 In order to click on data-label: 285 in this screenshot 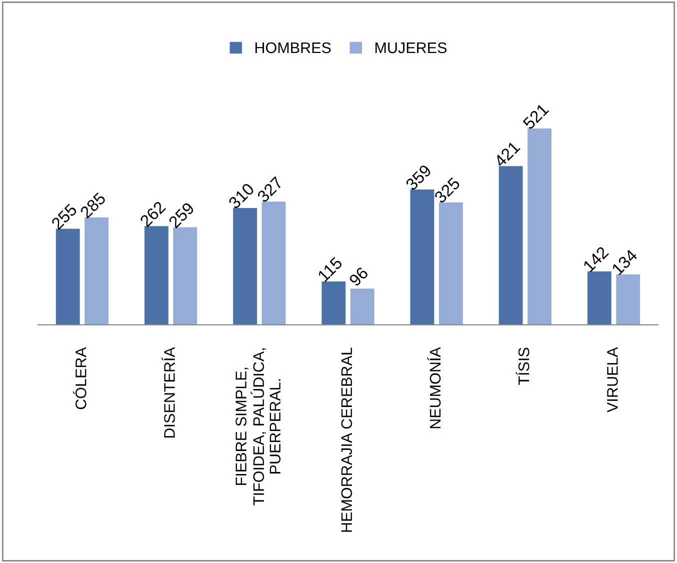, I will do `click(92, 205)`.